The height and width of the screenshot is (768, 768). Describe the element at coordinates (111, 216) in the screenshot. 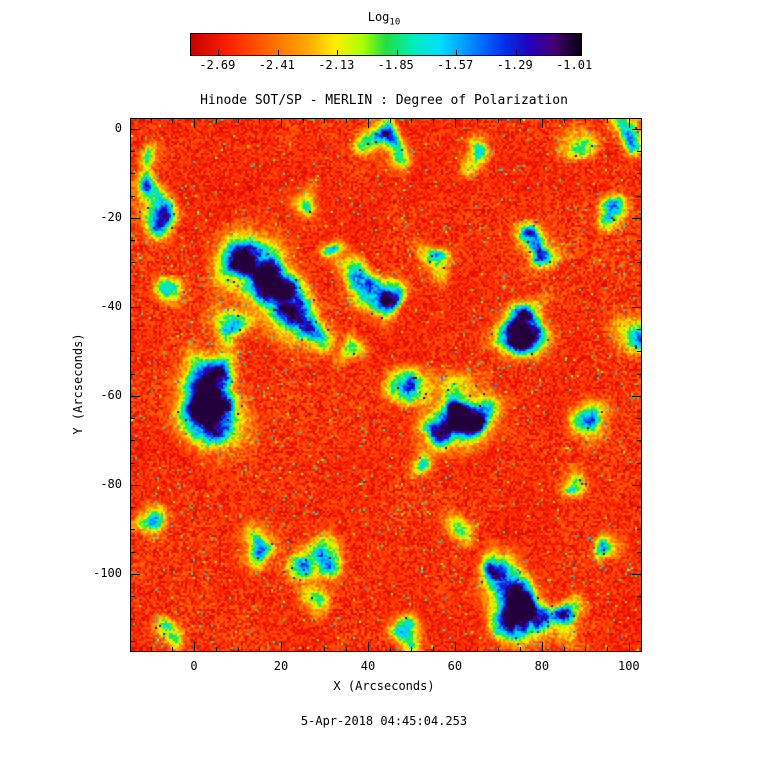

I see `y-tick-label: -20` at that location.